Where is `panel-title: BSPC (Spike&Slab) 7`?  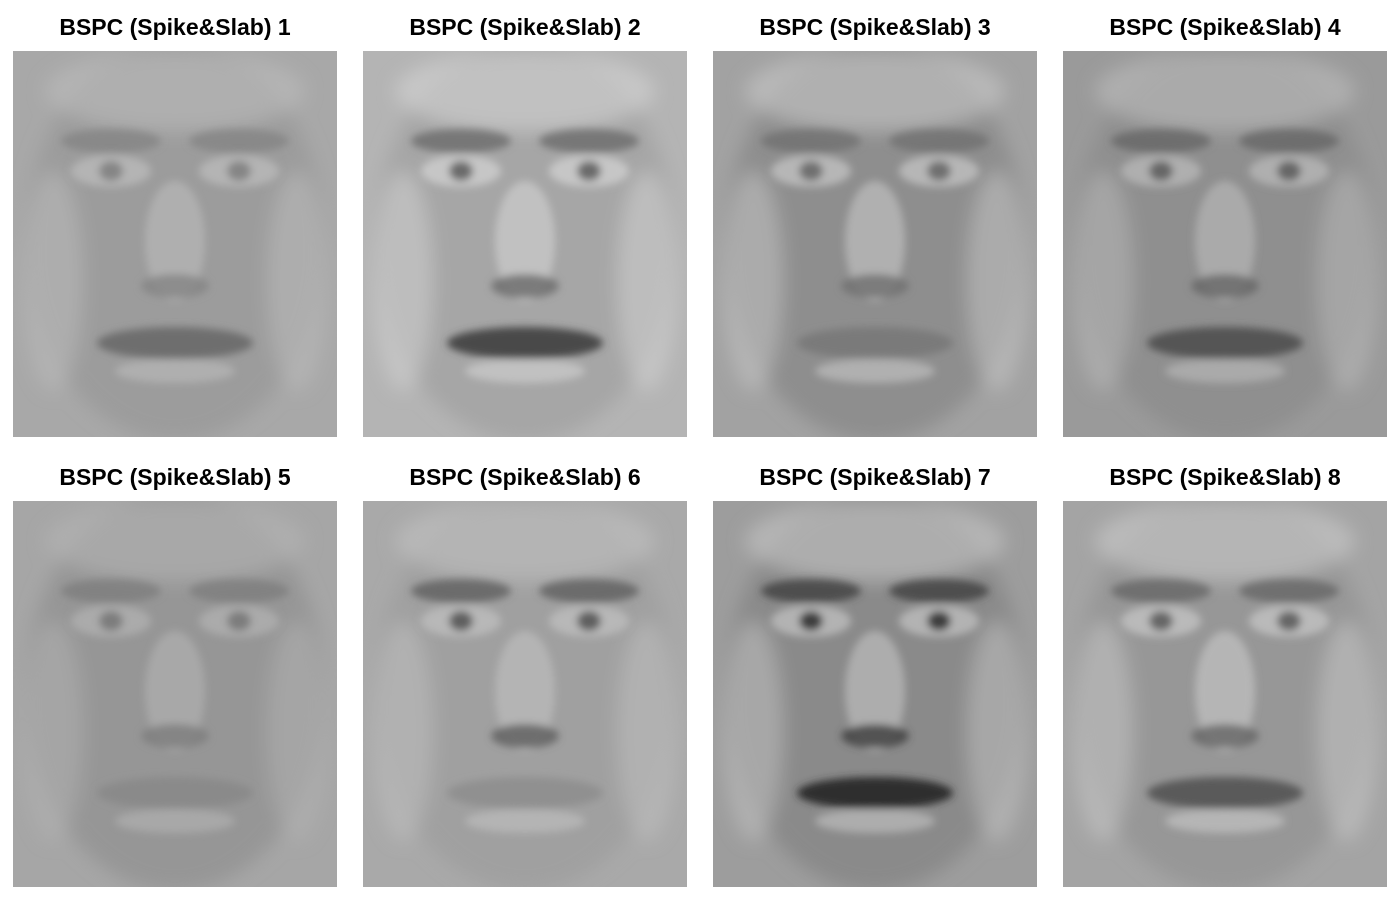 panel-title: BSPC (Spike&Slab) 7 is located at coordinates (875, 477).